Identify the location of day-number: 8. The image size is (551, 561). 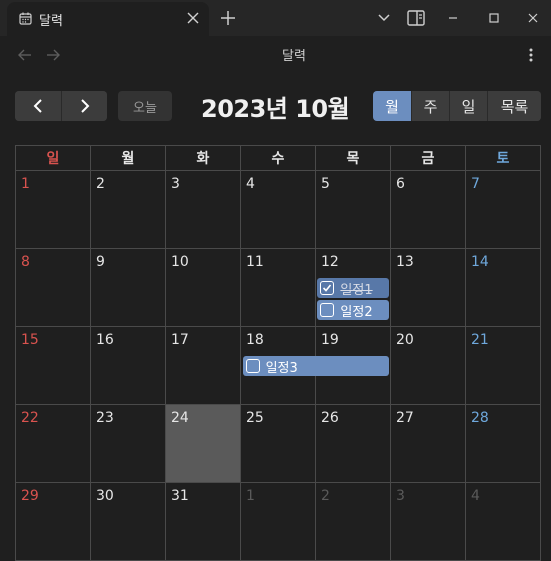
(25, 262).